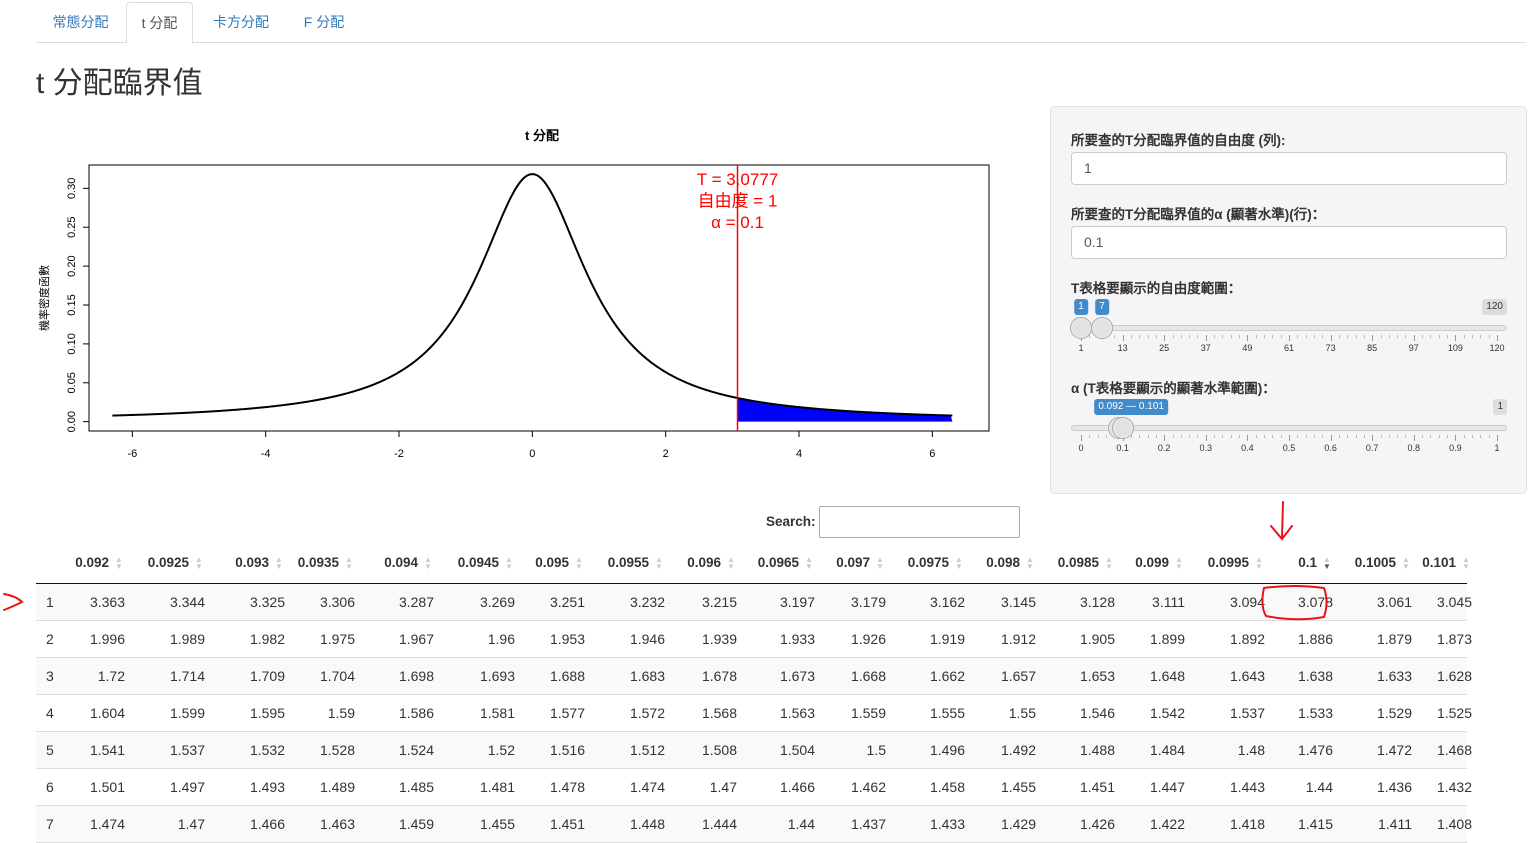 The image size is (1538, 843). Describe the element at coordinates (542, 135) in the screenshot. I see `chart-title: t 分配` at that location.